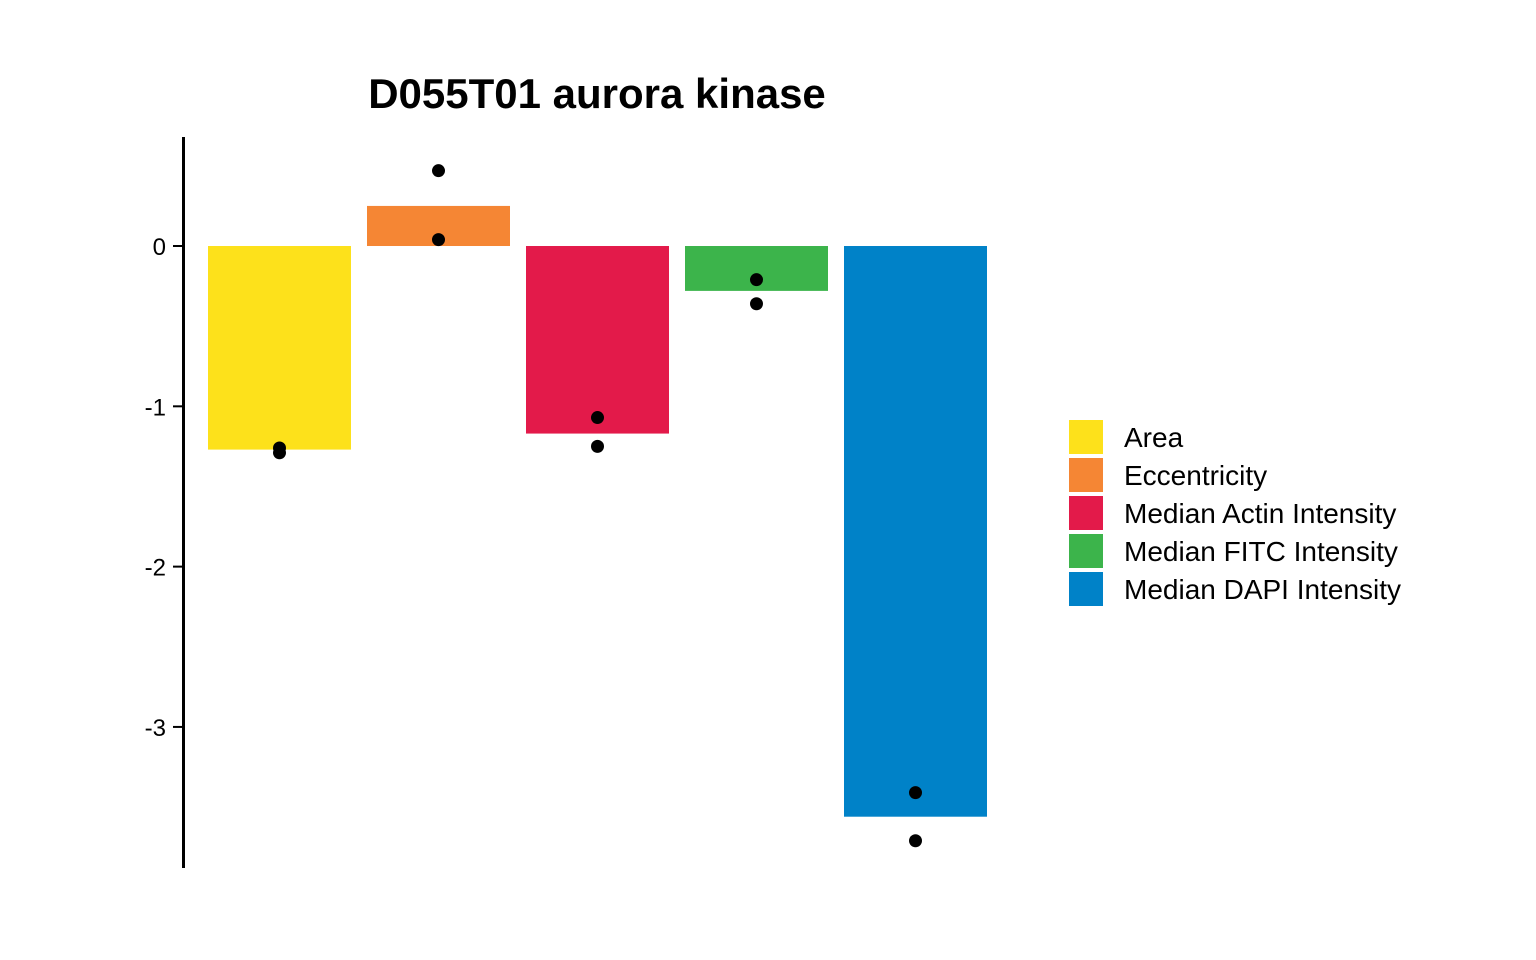 Image resolution: width=1536 pixels, height=960 pixels. I want to click on legend-label: Median FITC Intensity, so click(1261, 551).